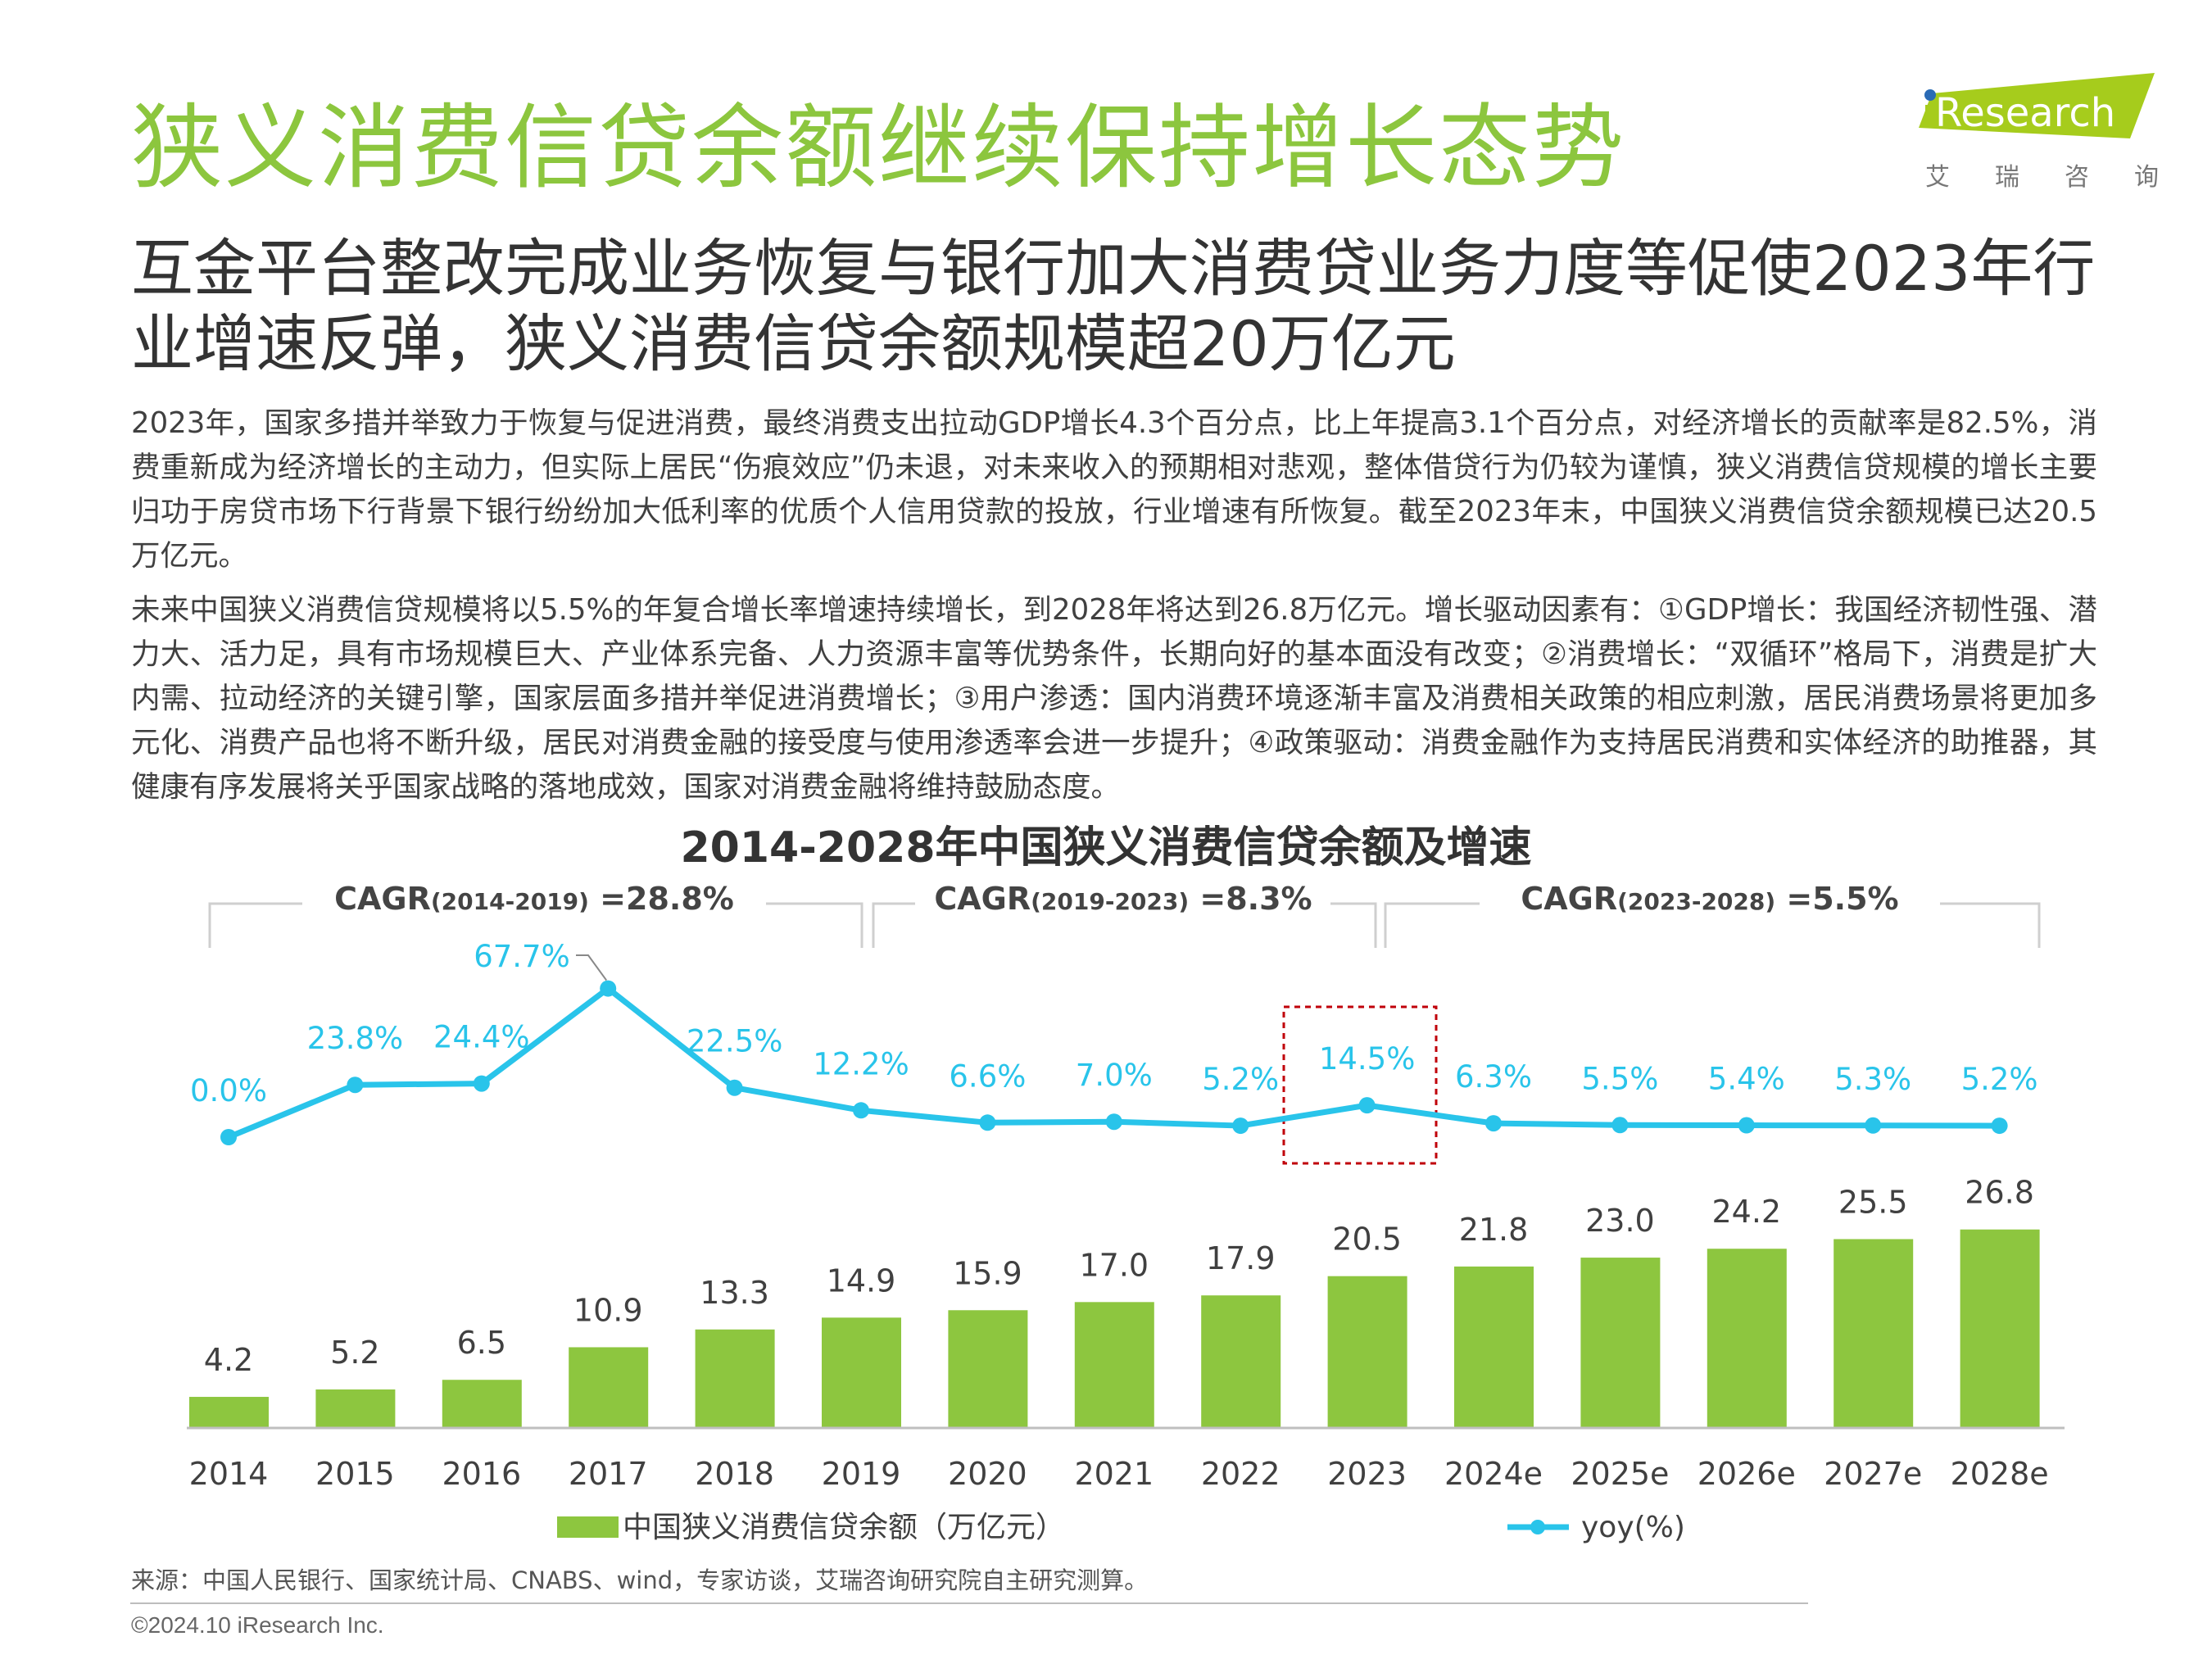 The image size is (2212, 1659). What do you see at coordinates (1367, 1240) in the screenshot?
I see `bar-label-2023: 20.5` at bounding box center [1367, 1240].